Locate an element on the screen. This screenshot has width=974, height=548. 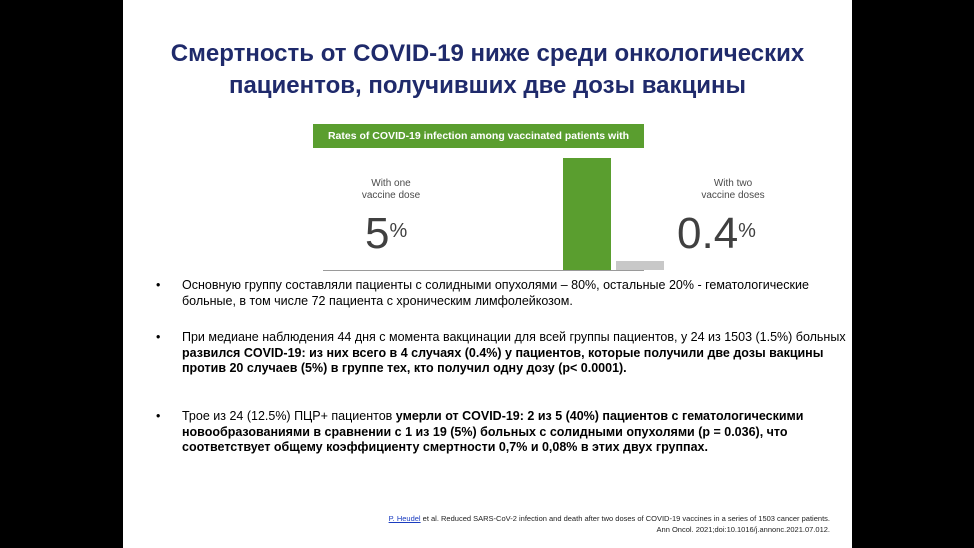
two-doses-value: 0.4% is located at coordinates (716, 234).